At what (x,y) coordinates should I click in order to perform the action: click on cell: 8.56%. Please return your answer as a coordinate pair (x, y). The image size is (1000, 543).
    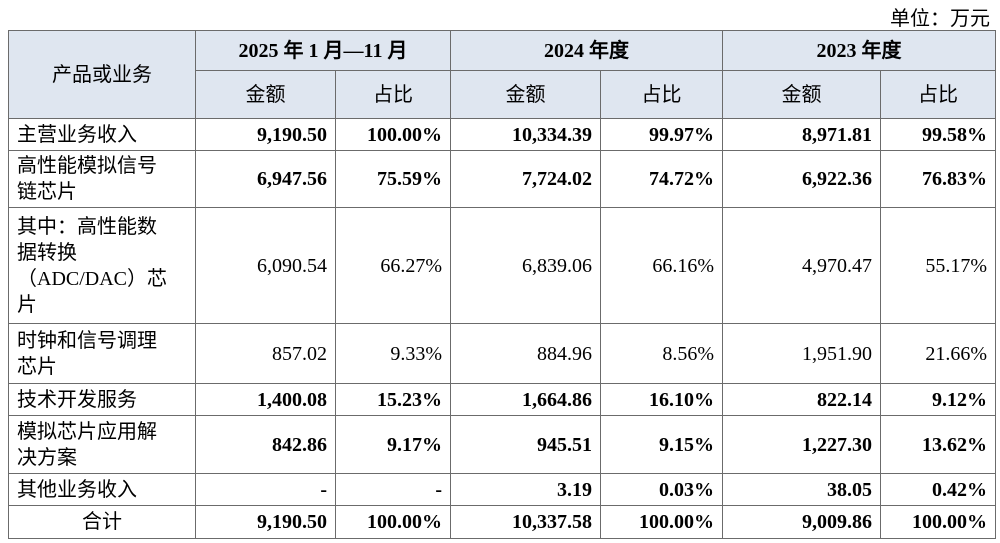
    Looking at the image, I should click on (661, 353).